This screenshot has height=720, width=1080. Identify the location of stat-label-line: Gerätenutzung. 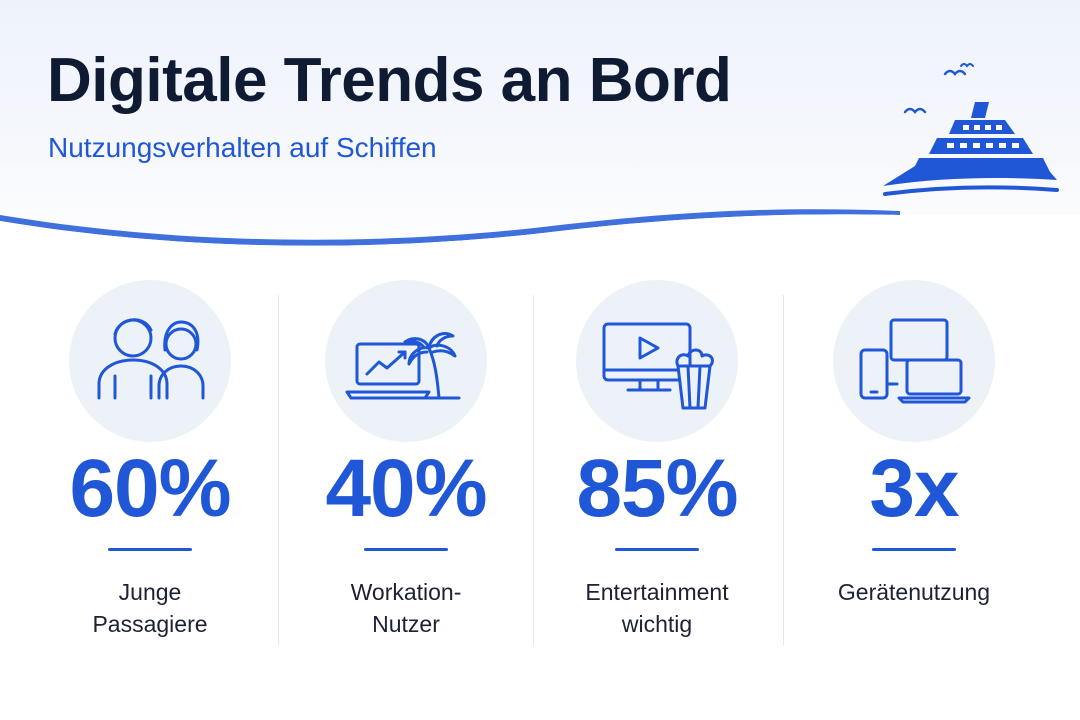
(914, 592).